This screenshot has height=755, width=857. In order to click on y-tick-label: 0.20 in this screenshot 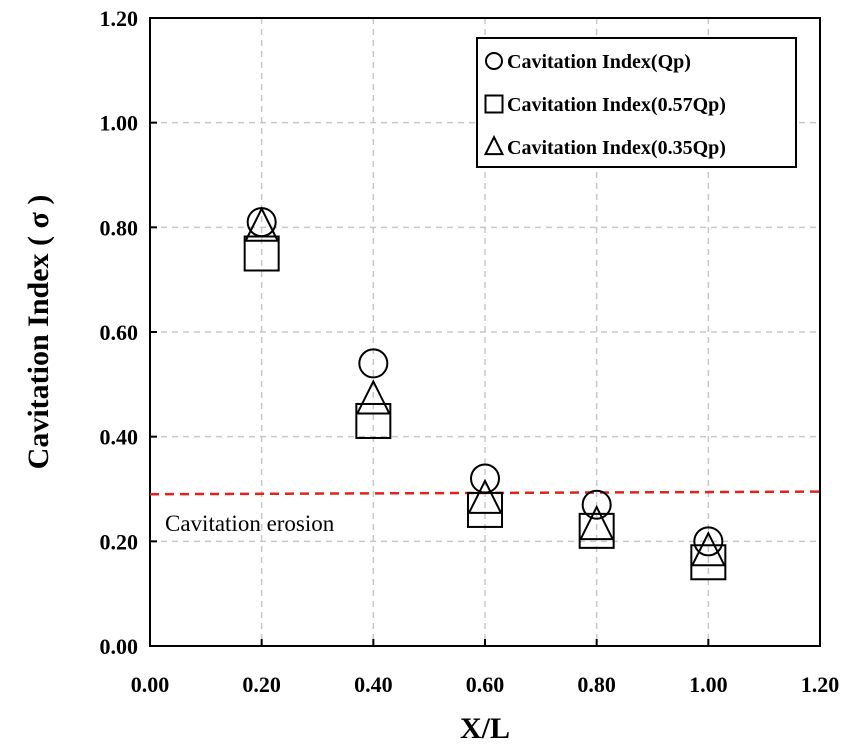, I will do `click(119, 541)`.